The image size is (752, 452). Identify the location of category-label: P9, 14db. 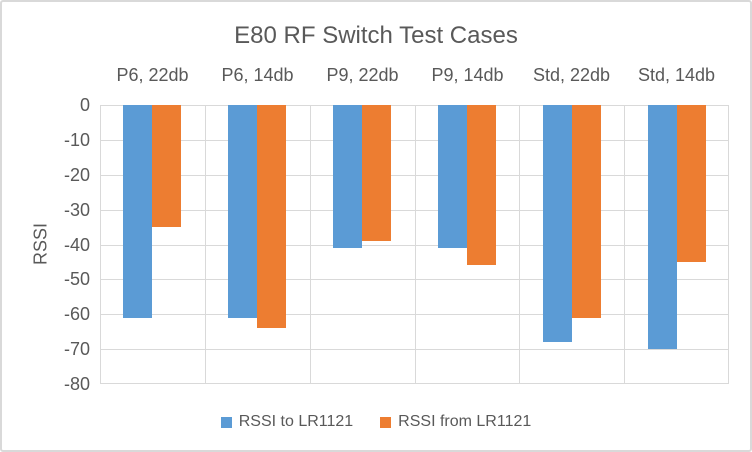
(467, 75).